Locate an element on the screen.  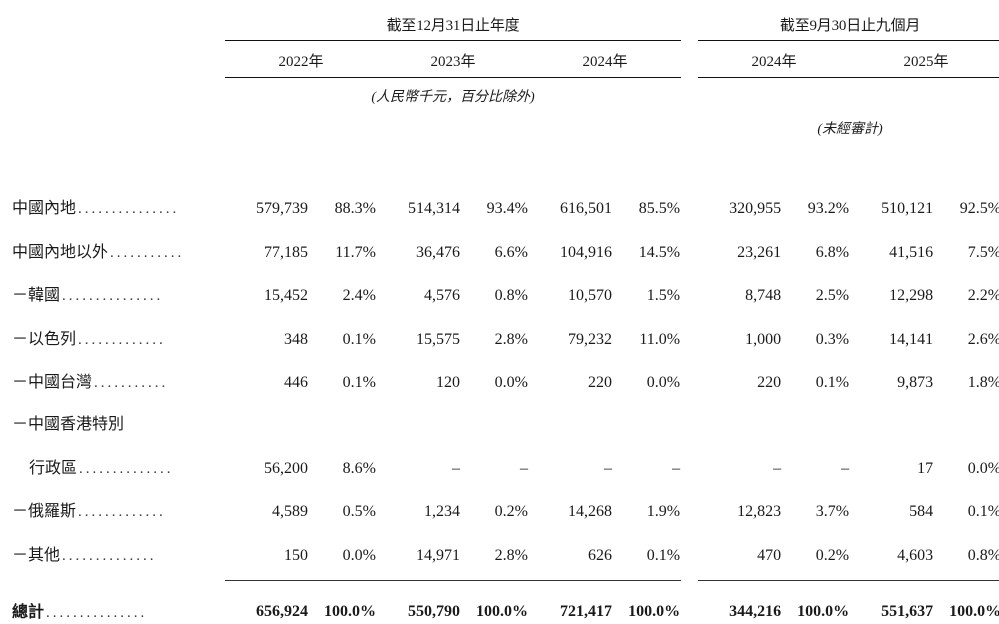
total-rule-gap is located at coordinates (689, 574).